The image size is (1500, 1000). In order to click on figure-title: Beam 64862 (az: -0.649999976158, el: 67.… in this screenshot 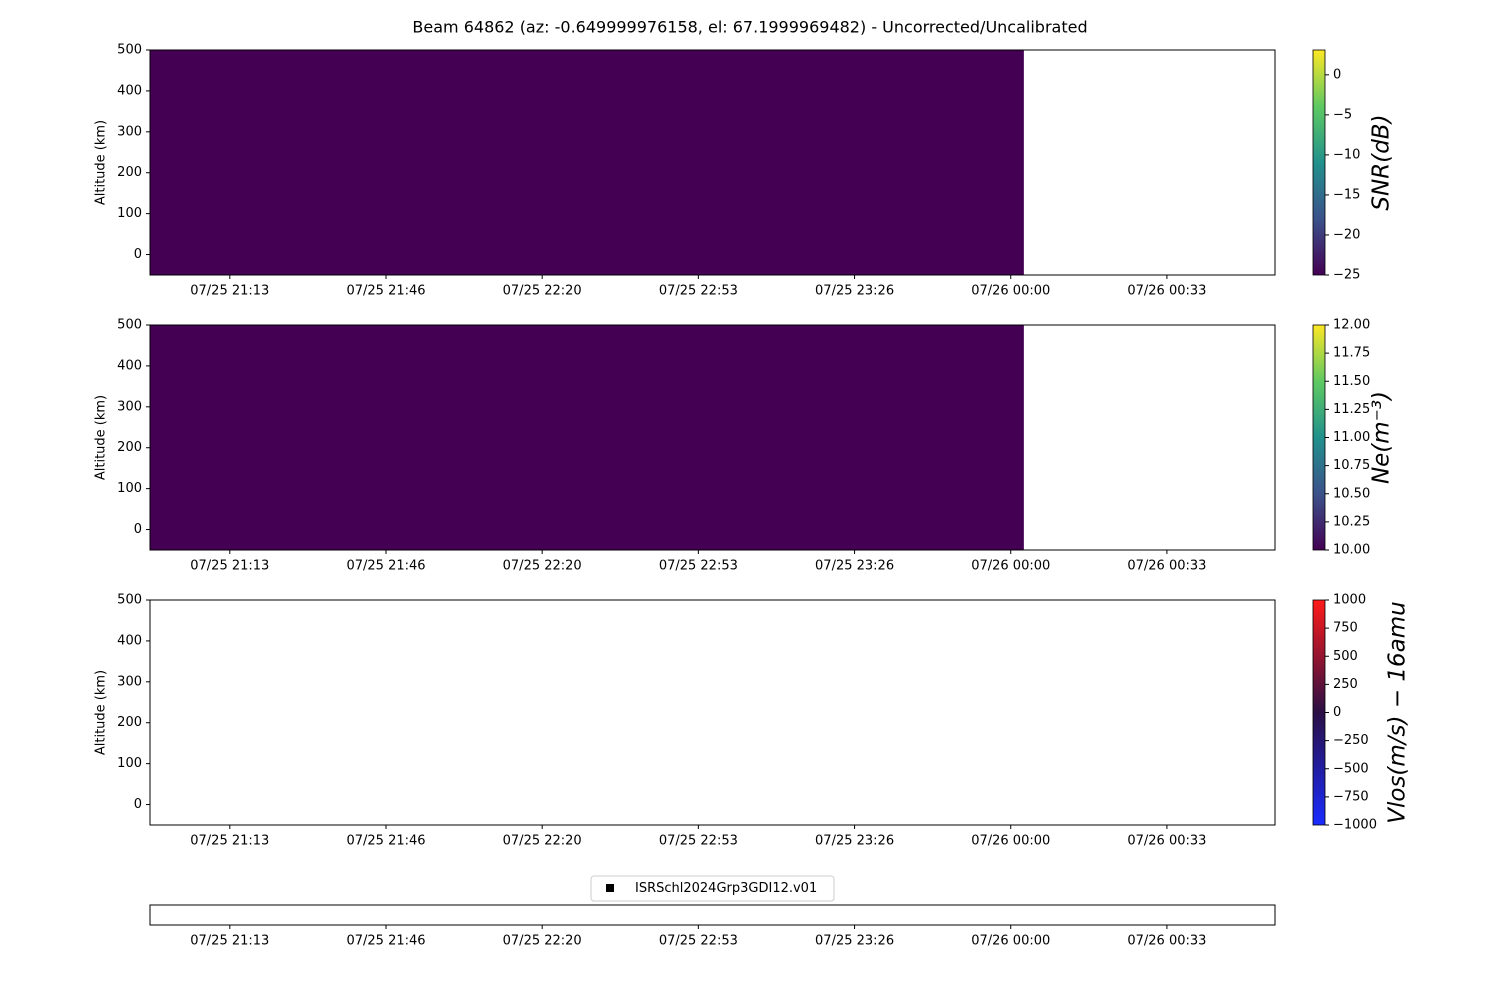, I will do `click(749, 27)`.